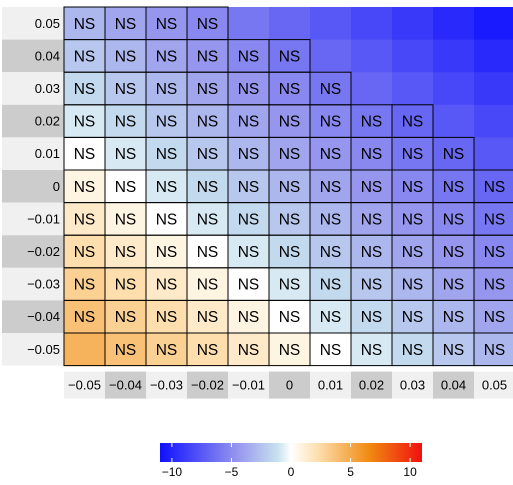 Image resolution: width=513 pixels, height=485 pixels. Describe the element at coordinates (47, 153) in the screenshot. I see `y-tick-label: 0.01` at that location.